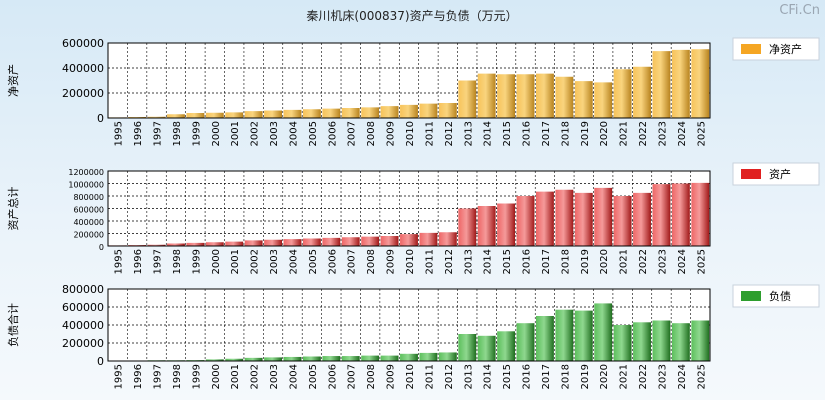  I want to click on bar-2020, so click(603, 332).